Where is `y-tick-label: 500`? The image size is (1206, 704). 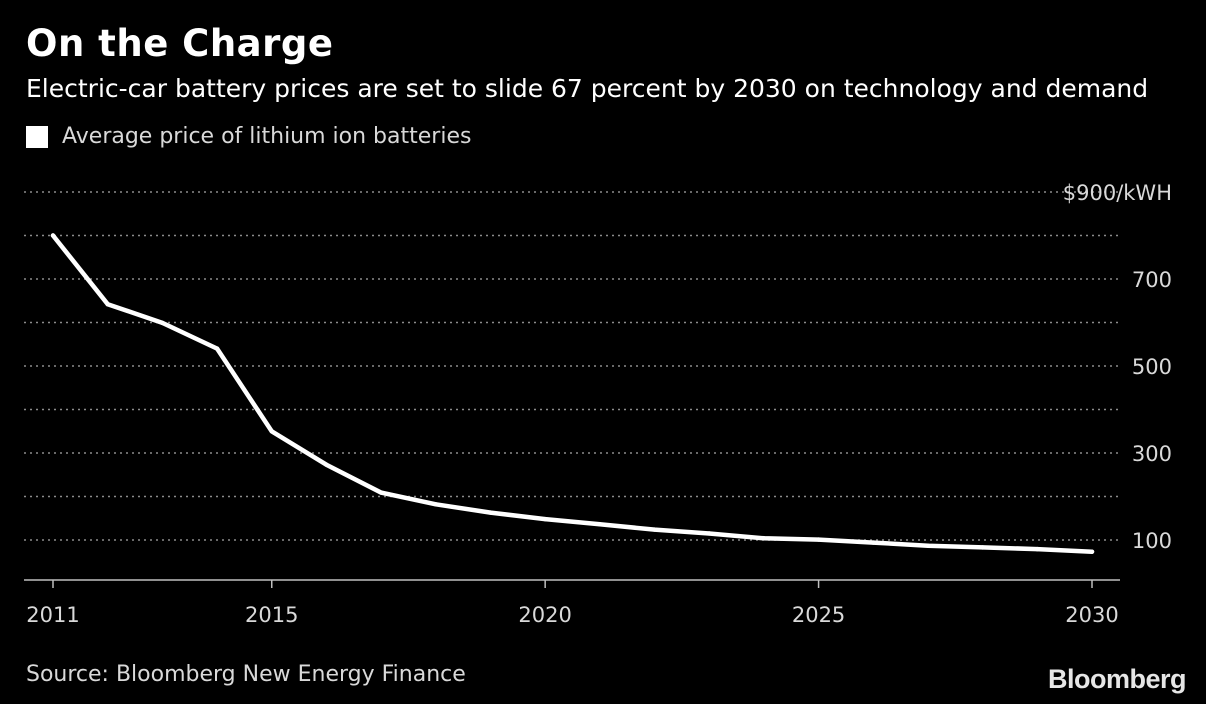 y-tick-label: 500 is located at coordinates (1152, 367).